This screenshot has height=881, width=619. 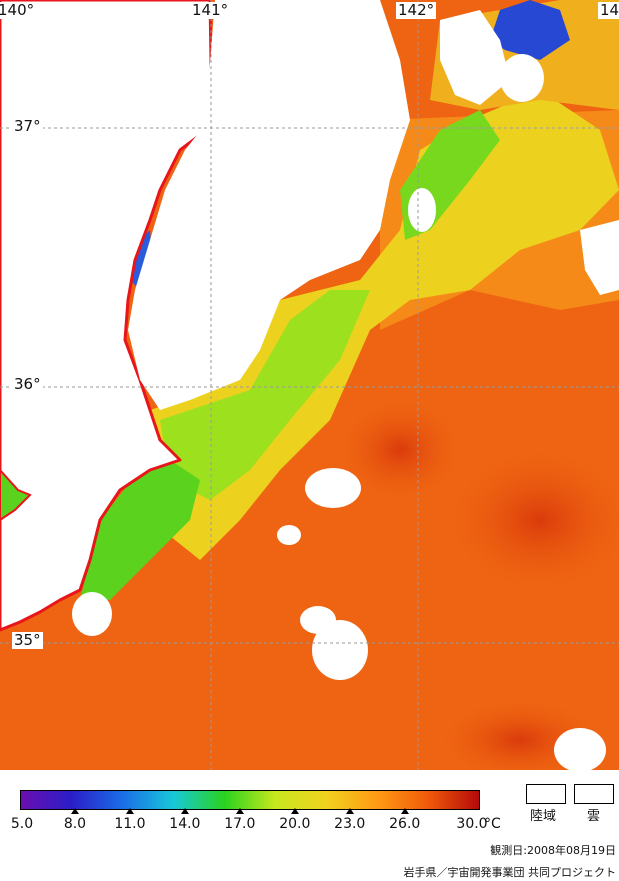 I want to click on colorbar-tick-label: 14.0, so click(x=185, y=824).